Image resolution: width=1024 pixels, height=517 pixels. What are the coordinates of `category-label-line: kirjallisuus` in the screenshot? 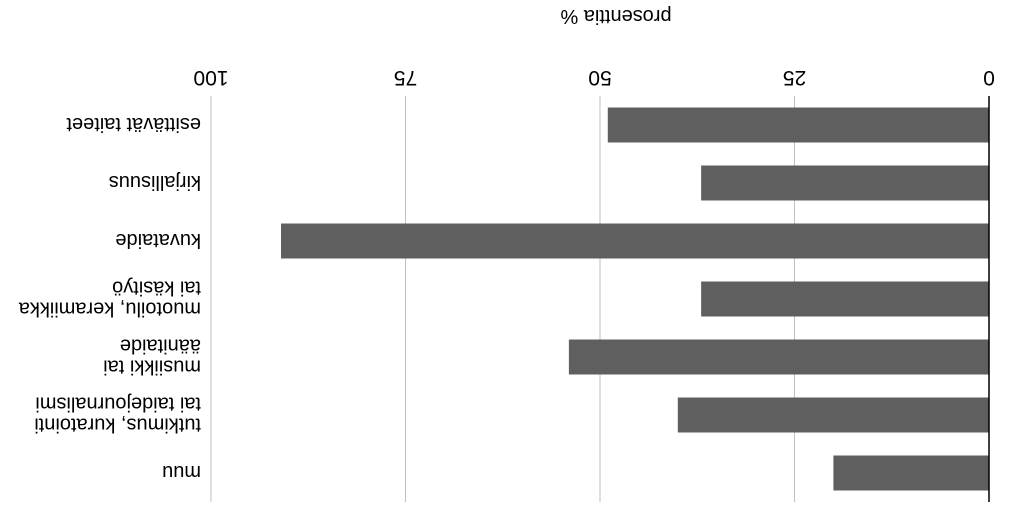 It's located at (155, 182).